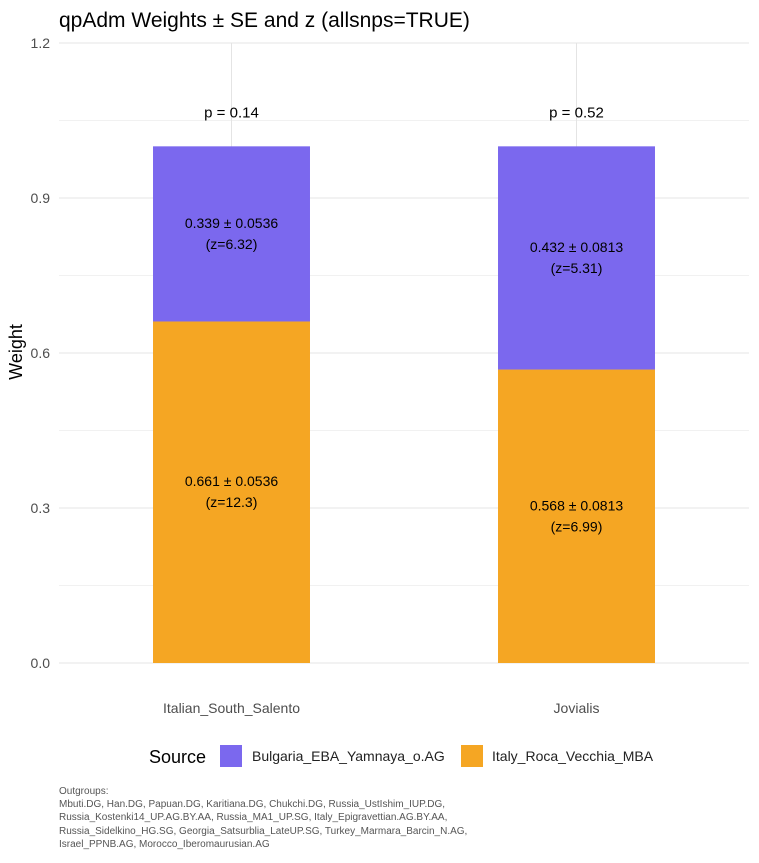 Image resolution: width=759 pixels, height=863 pixels. I want to click on y-axis-label: Weight, so click(16, 352).